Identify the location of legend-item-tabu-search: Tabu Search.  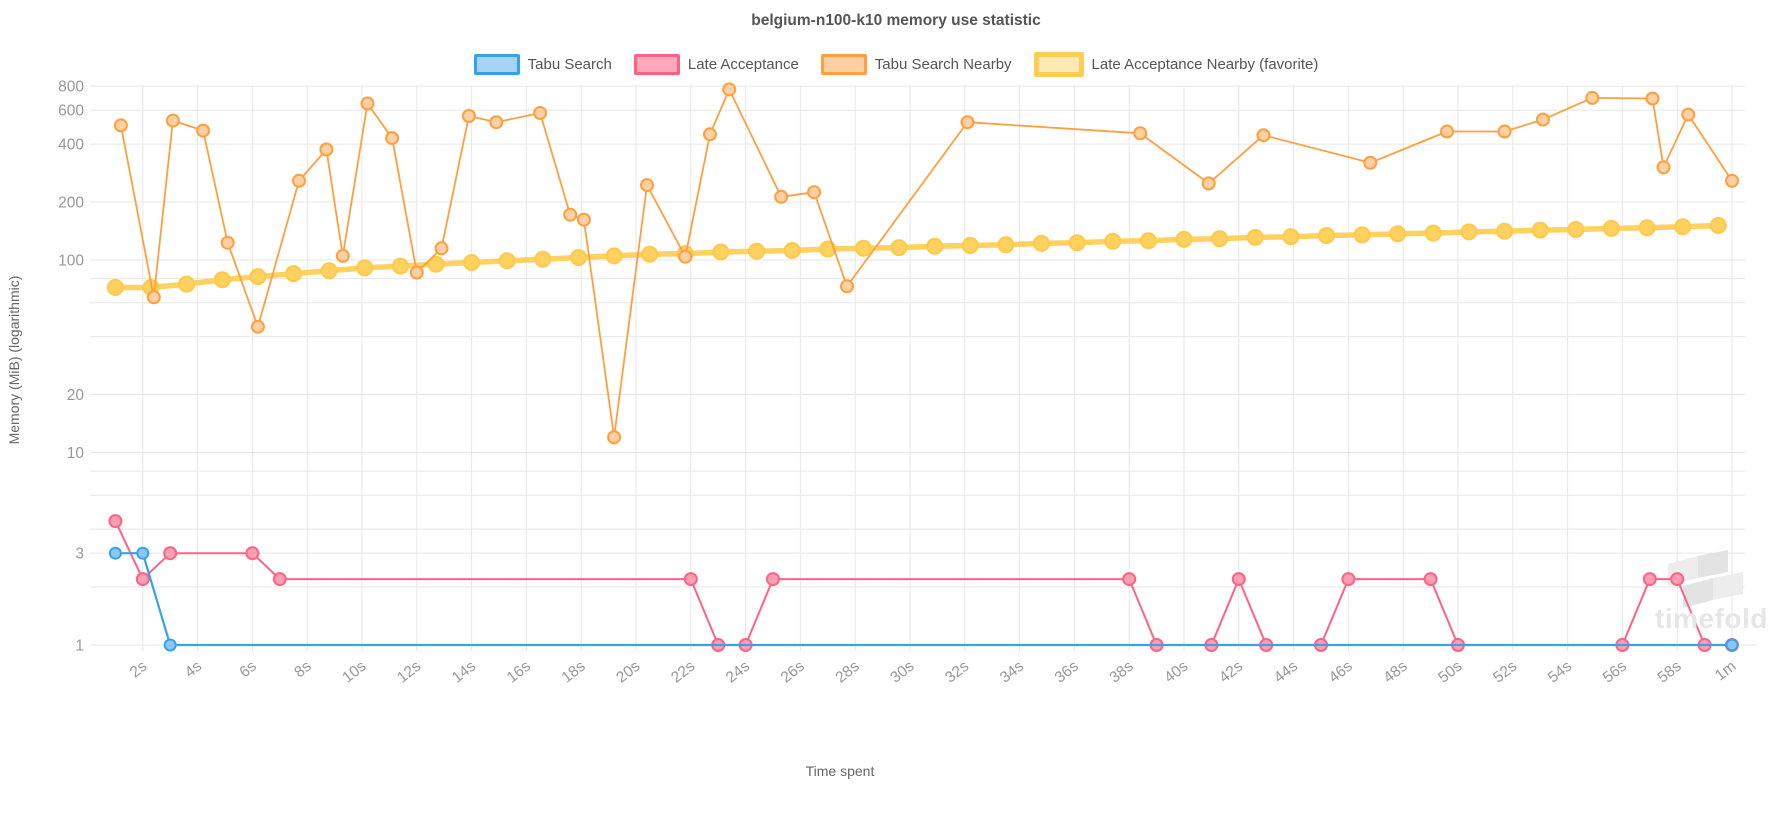
(542, 64).